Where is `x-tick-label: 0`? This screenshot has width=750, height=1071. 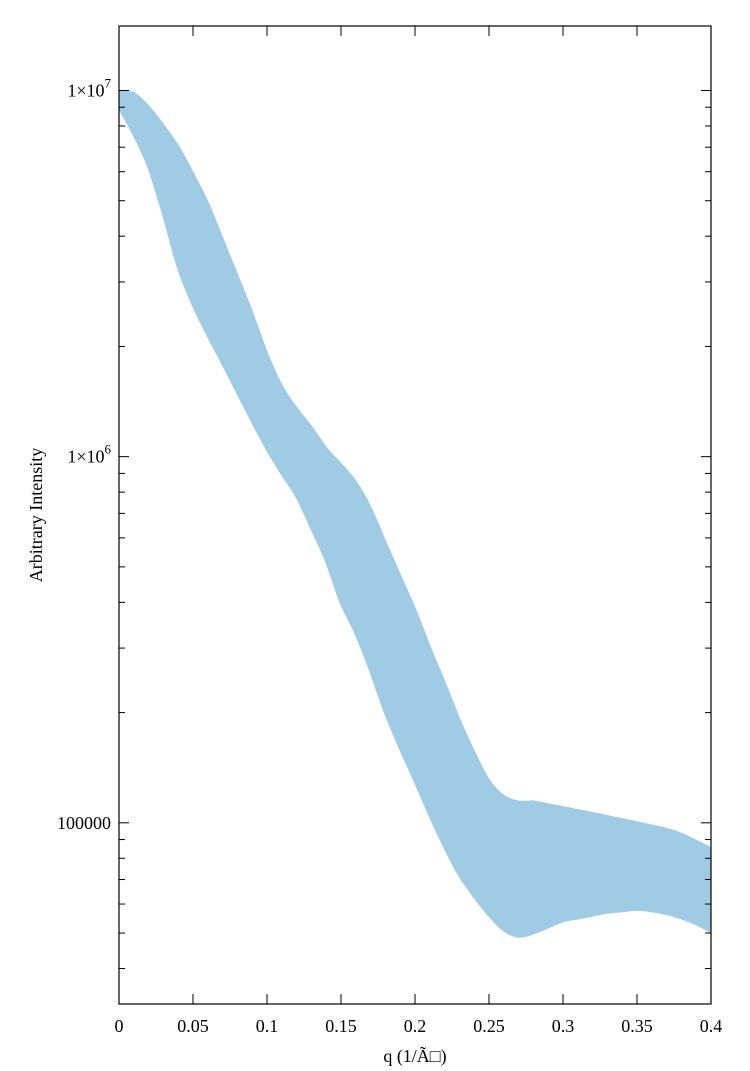
x-tick-label: 0 is located at coordinates (119, 1026).